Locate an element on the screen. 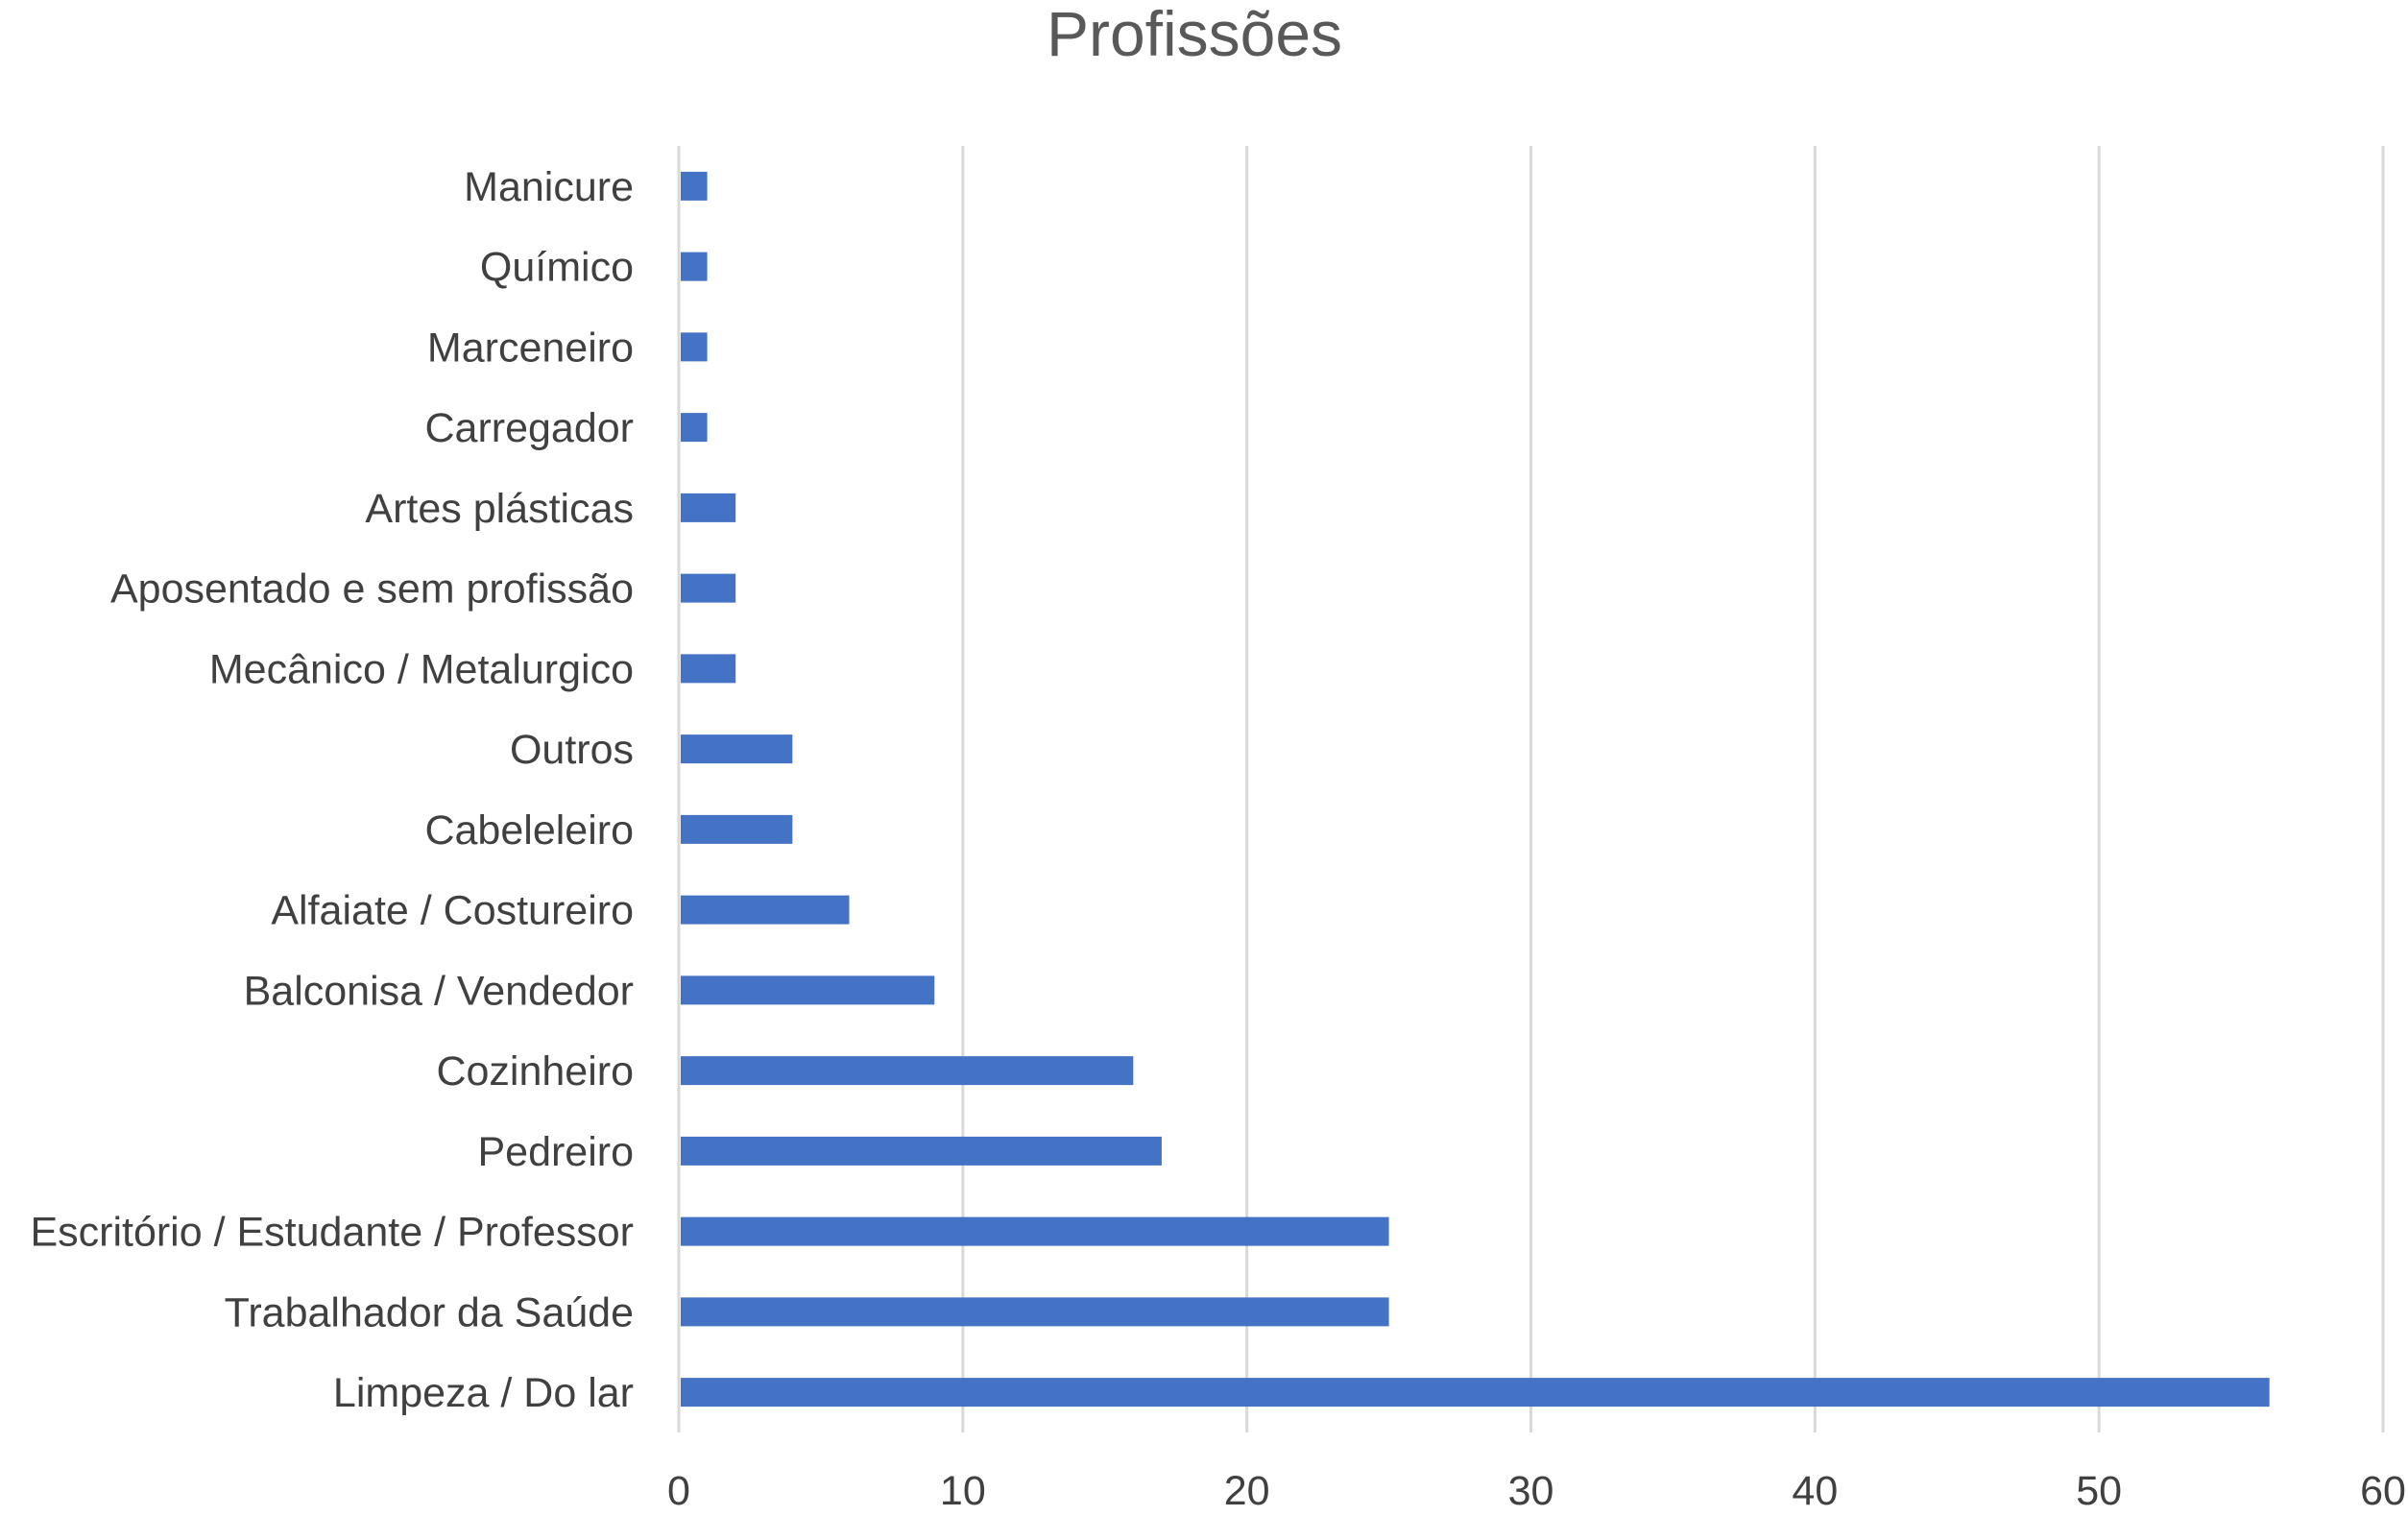 The image size is (2408, 1516). x-tick-label: 40 is located at coordinates (1815, 1491).